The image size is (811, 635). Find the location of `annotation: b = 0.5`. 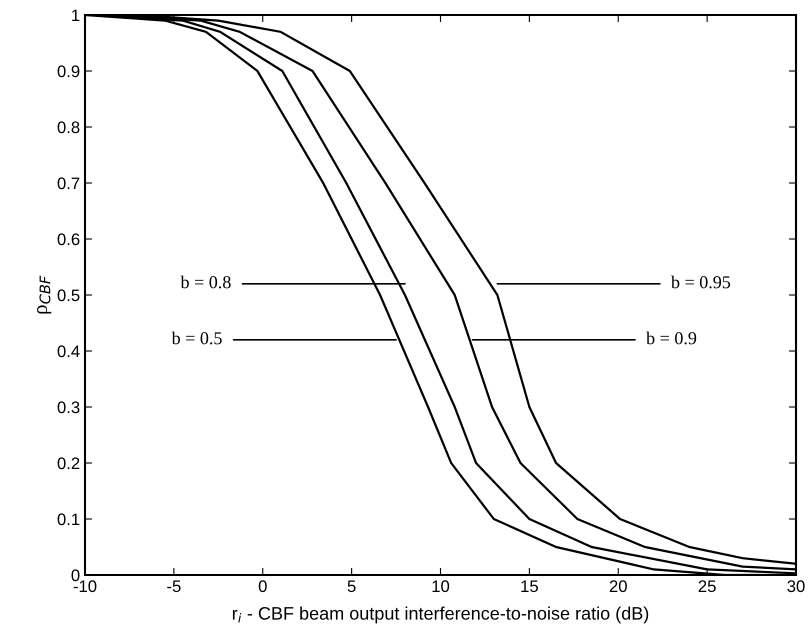

annotation: b = 0.5 is located at coordinates (197, 338).